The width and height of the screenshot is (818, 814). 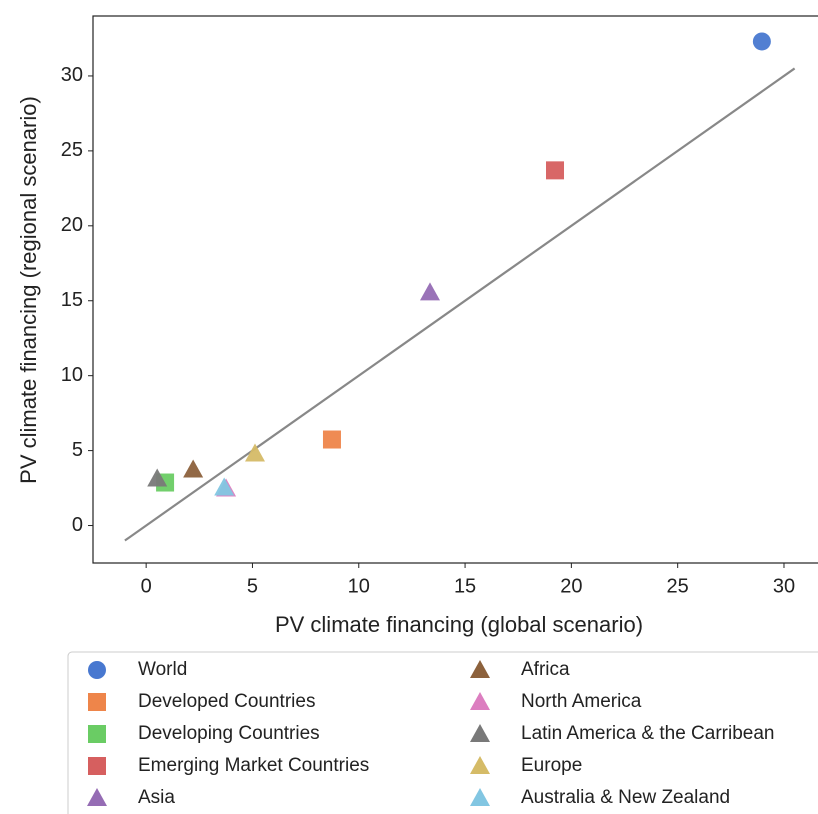 What do you see at coordinates (146, 586) in the screenshot?
I see `x-tick-label: 0` at bounding box center [146, 586].